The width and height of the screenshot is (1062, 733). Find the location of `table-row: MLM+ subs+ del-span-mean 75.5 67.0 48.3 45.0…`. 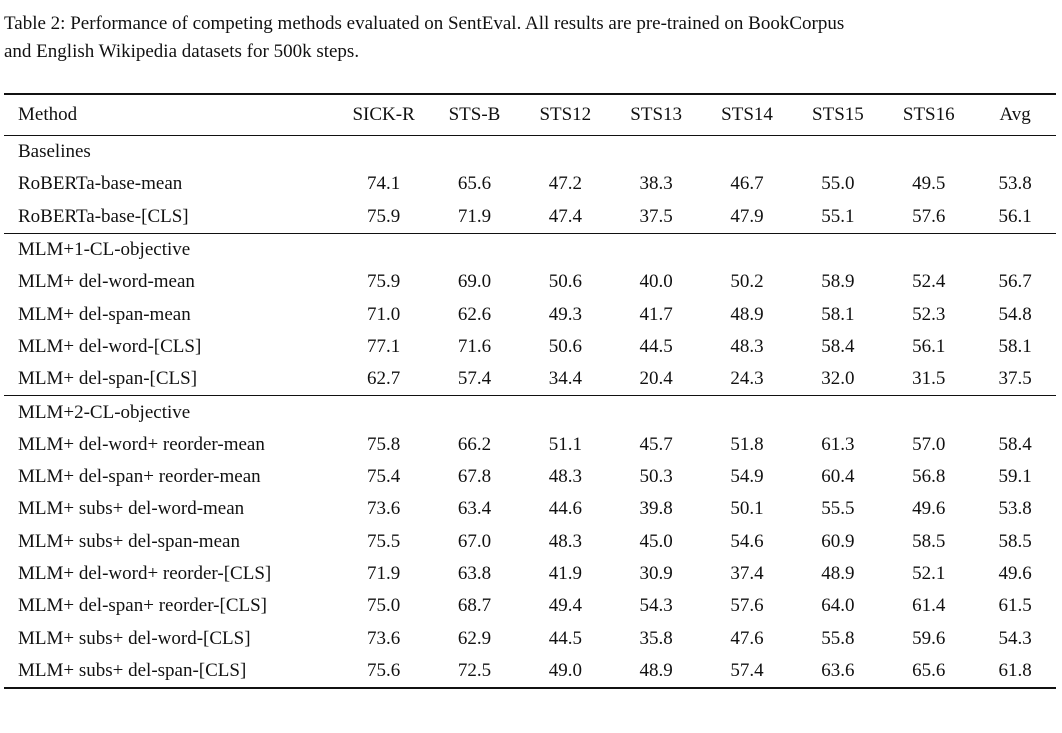

table-row: MLM+ subs+ del-span-mean 75.5 67.0 48.3 45.0… is located at coordinates (530, 542).